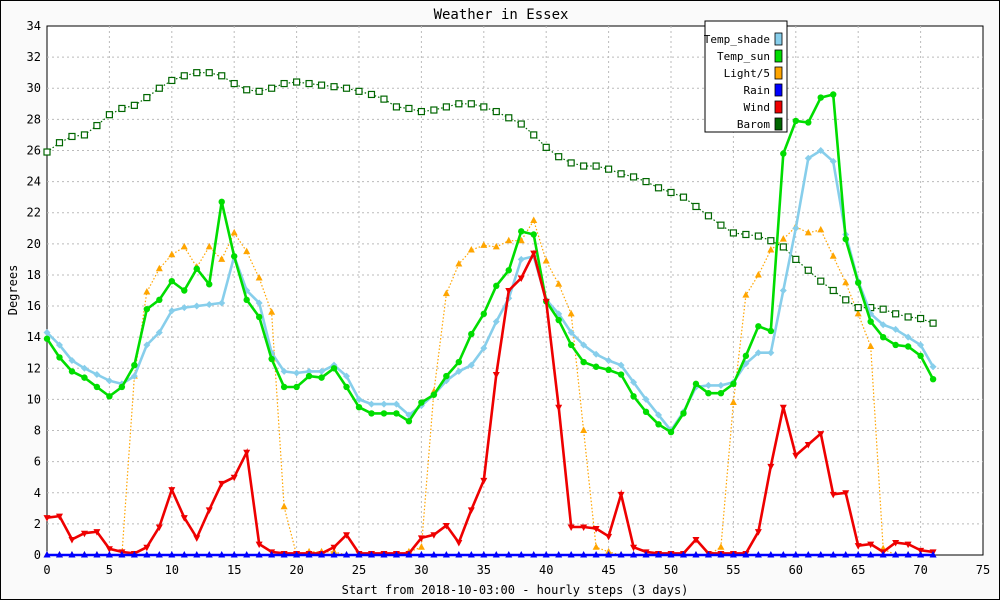 This screenshot has width=1000, height=604. I want to click on y-tick-label: 8, so click(37, 431).